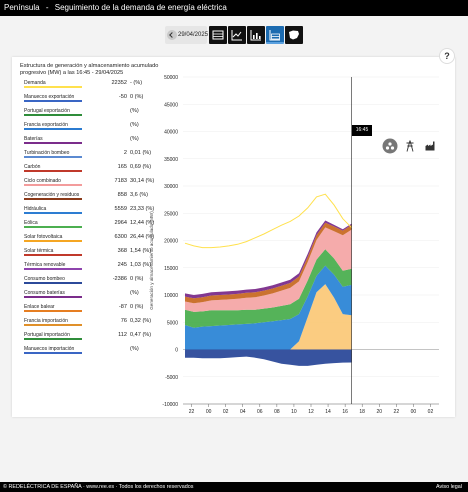 This screenshot has height=492, width=468. I want to click on cursor-time-label: 16:45, so click(362, 130).